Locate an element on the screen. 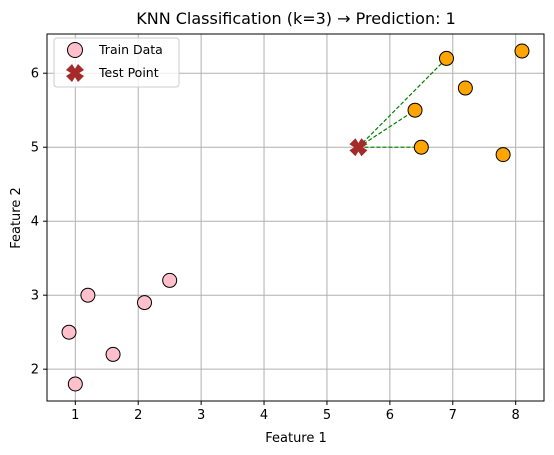 This screenshot has width=554, height=455. y-tick-label: 2 is located at coordinates (35, 370).